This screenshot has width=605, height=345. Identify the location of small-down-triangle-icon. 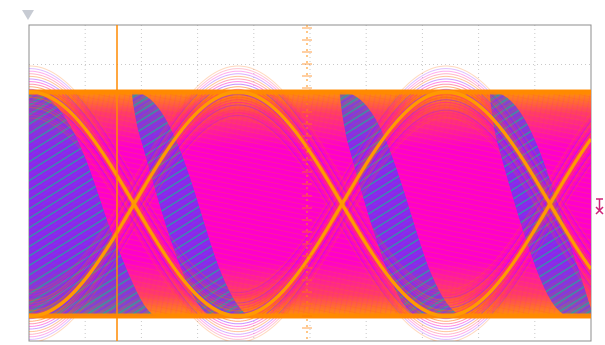
(28, 15).